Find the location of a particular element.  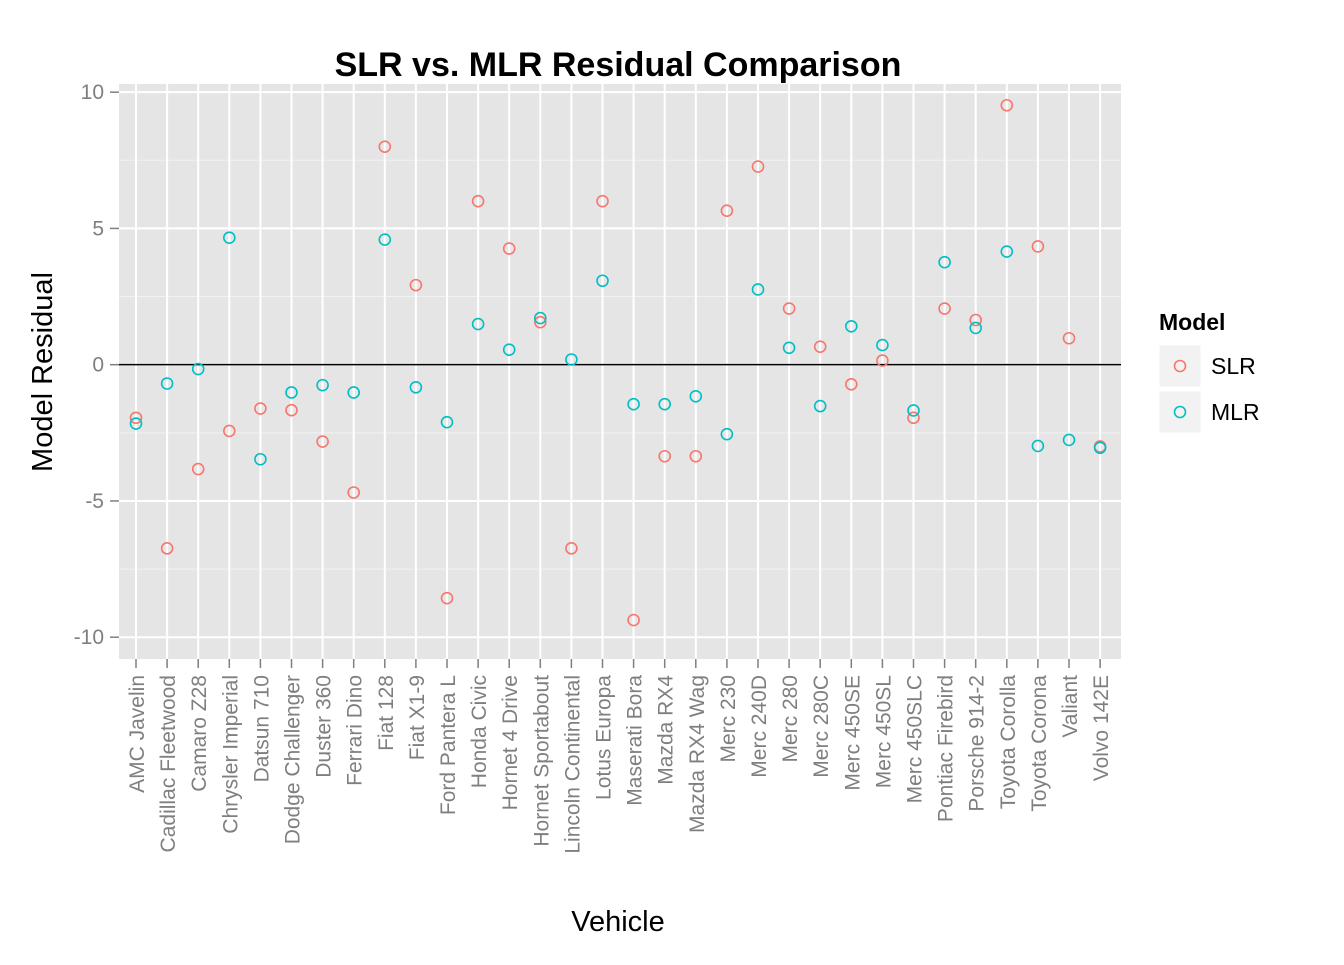

legend-key-slr is located at coordinates (1180, 366).